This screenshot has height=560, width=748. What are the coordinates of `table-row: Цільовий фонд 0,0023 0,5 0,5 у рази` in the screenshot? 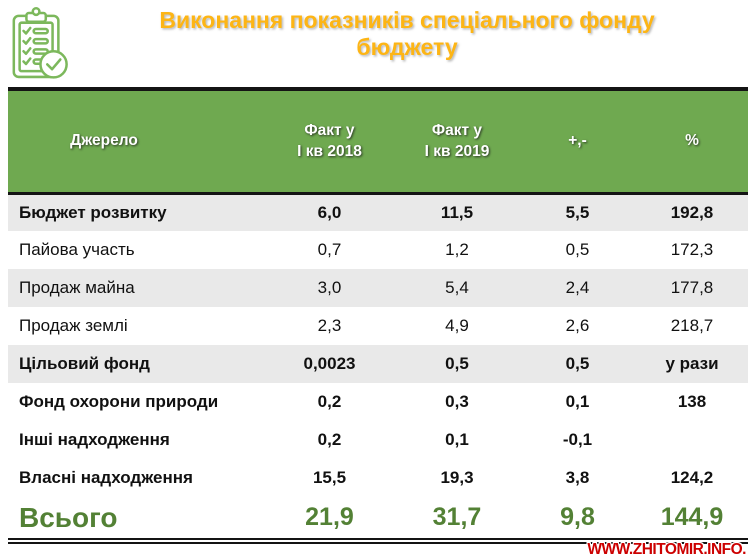 It's located at (378, 364).